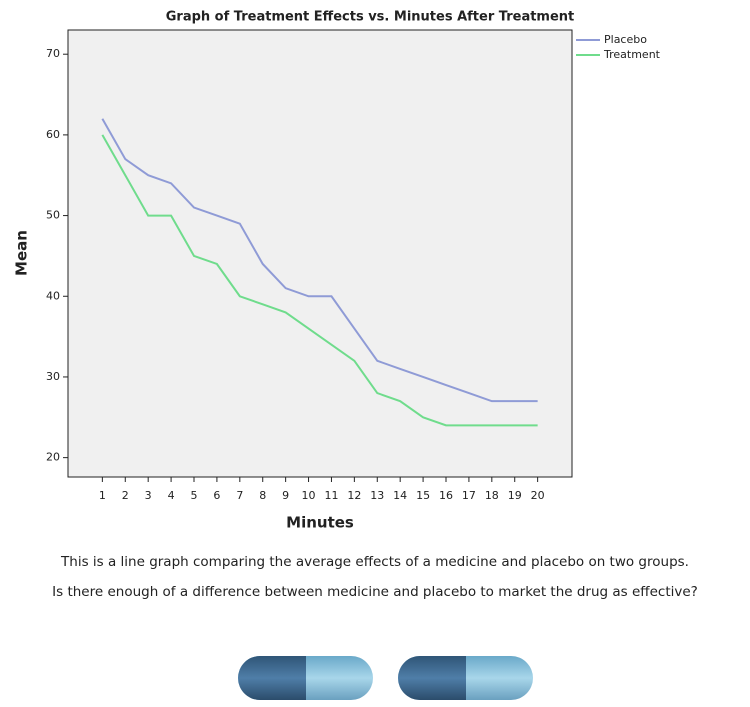 This screenshot has width=750, height=707. I want to click on x-tick-label: 10, so click(309, 495).